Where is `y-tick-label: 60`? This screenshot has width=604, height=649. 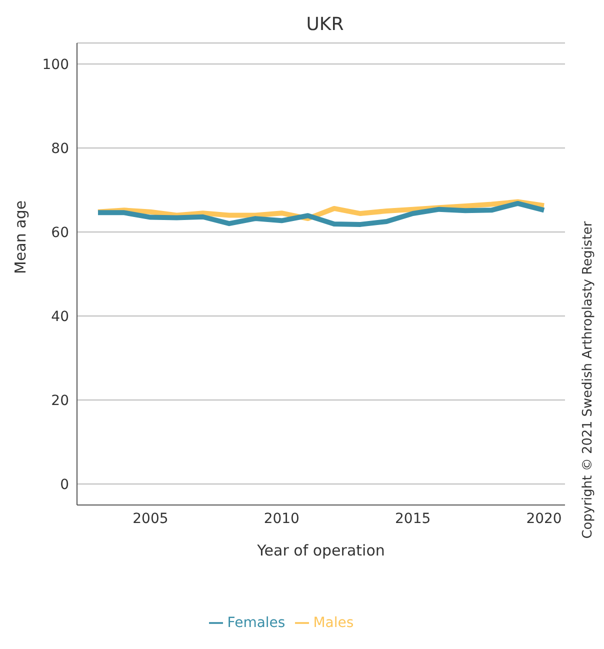 y-tick-label: 60 is located at coordinates (60, 232).